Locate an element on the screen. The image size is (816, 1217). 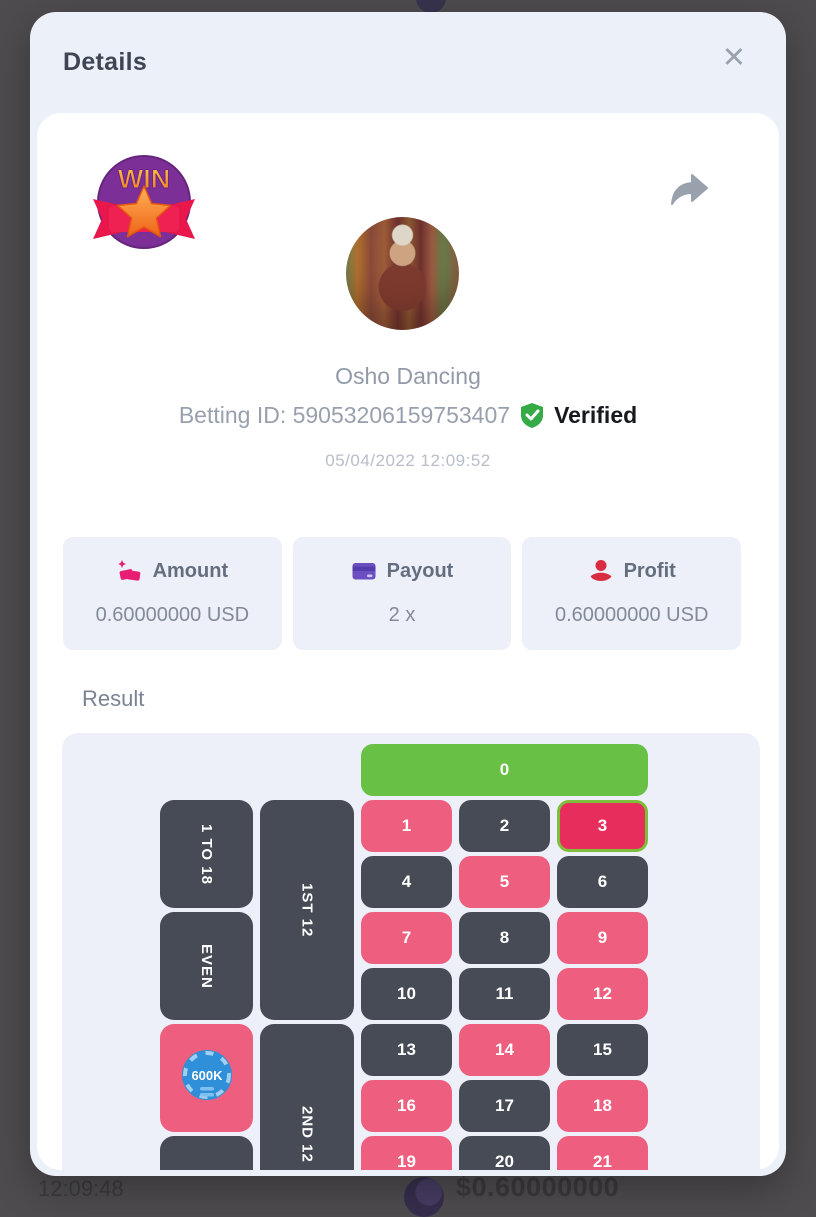
roulette-number-5: 5 is located at coordinates (504, 882).